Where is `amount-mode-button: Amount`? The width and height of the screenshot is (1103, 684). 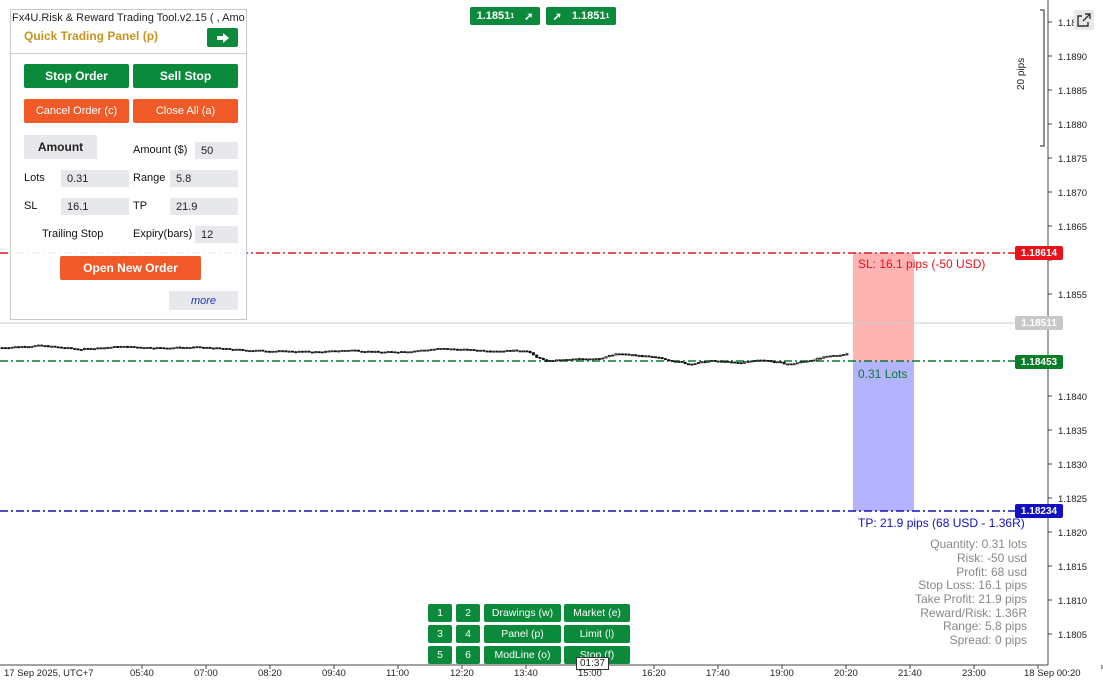 amount-mode-button: Amount is located at coordinates (60, 147).